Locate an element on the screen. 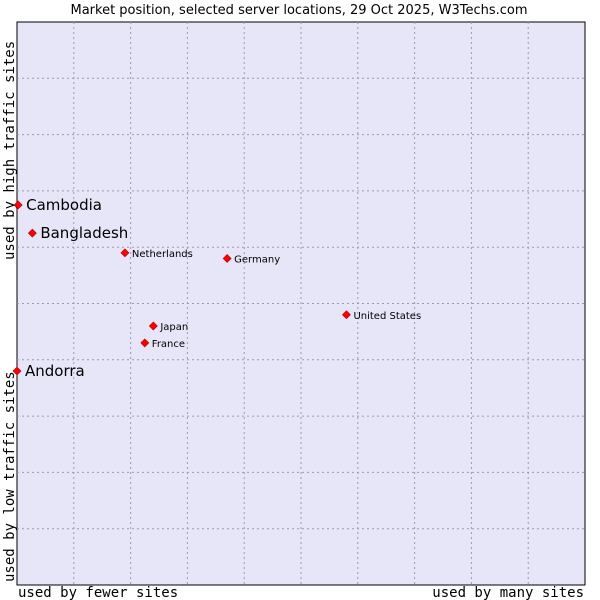  point-label: United States is located at coordinates (387, 316).